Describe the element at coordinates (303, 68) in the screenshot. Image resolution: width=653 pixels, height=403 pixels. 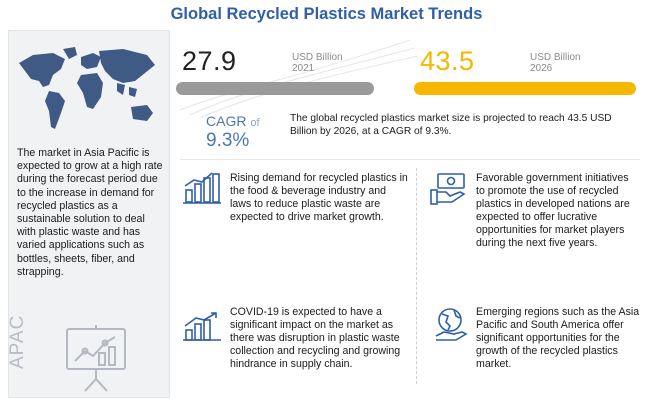
I see `year-2021: 2021` at that location.